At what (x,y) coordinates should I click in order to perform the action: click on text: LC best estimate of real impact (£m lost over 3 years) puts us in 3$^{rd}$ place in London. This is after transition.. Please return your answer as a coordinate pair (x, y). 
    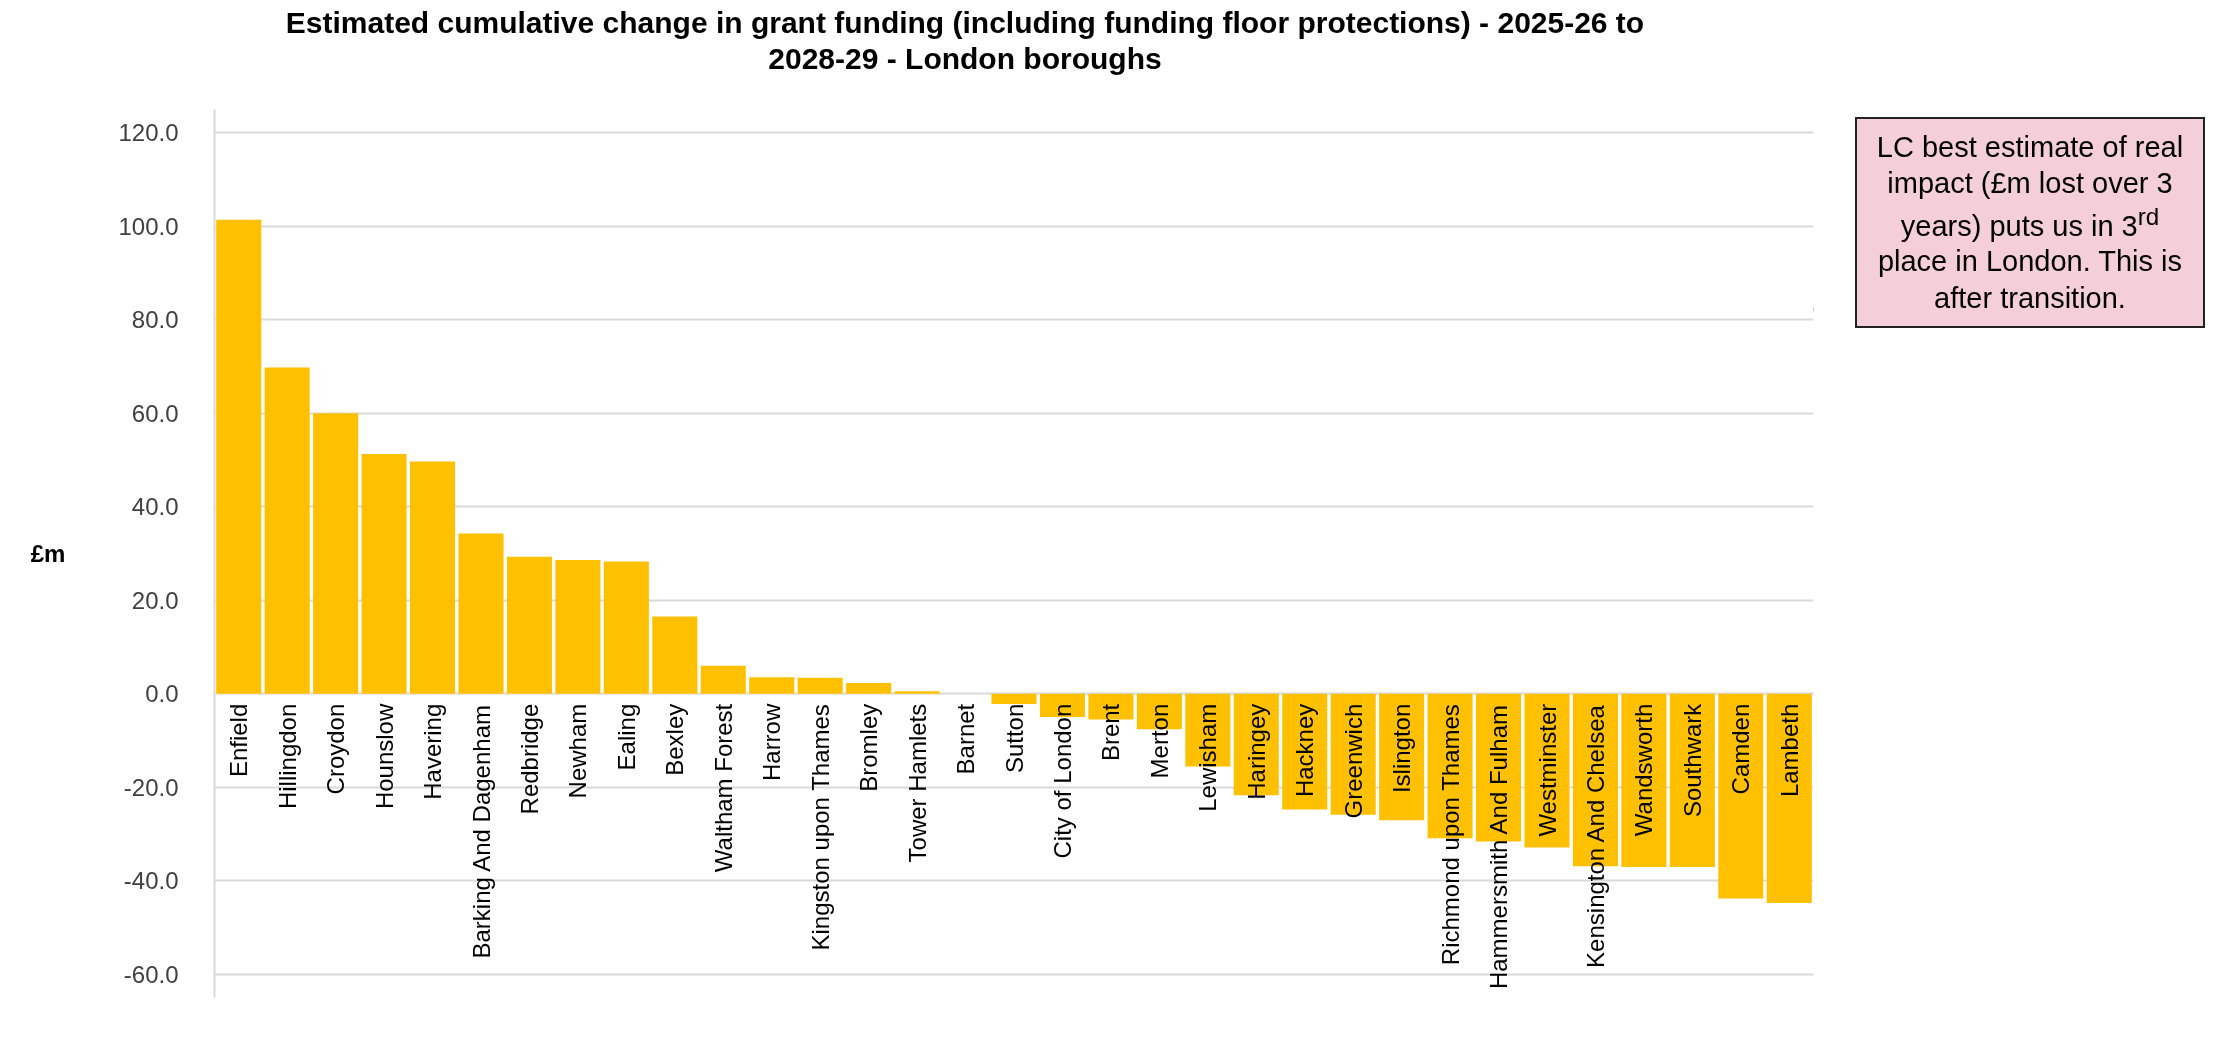
    Looking at the image, I should click on (2030, 223).